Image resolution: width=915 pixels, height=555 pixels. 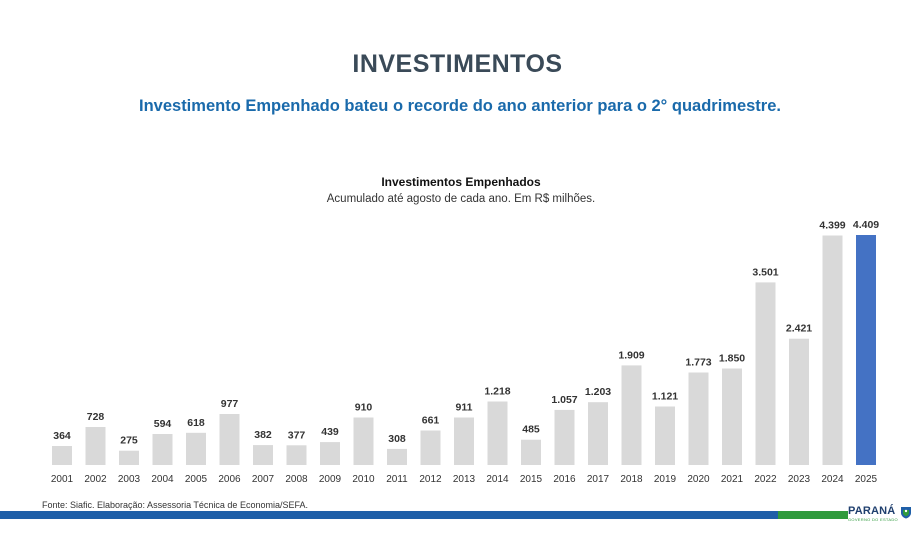 I want to click on value-label-2004: 594, so click(x=163, y=424).